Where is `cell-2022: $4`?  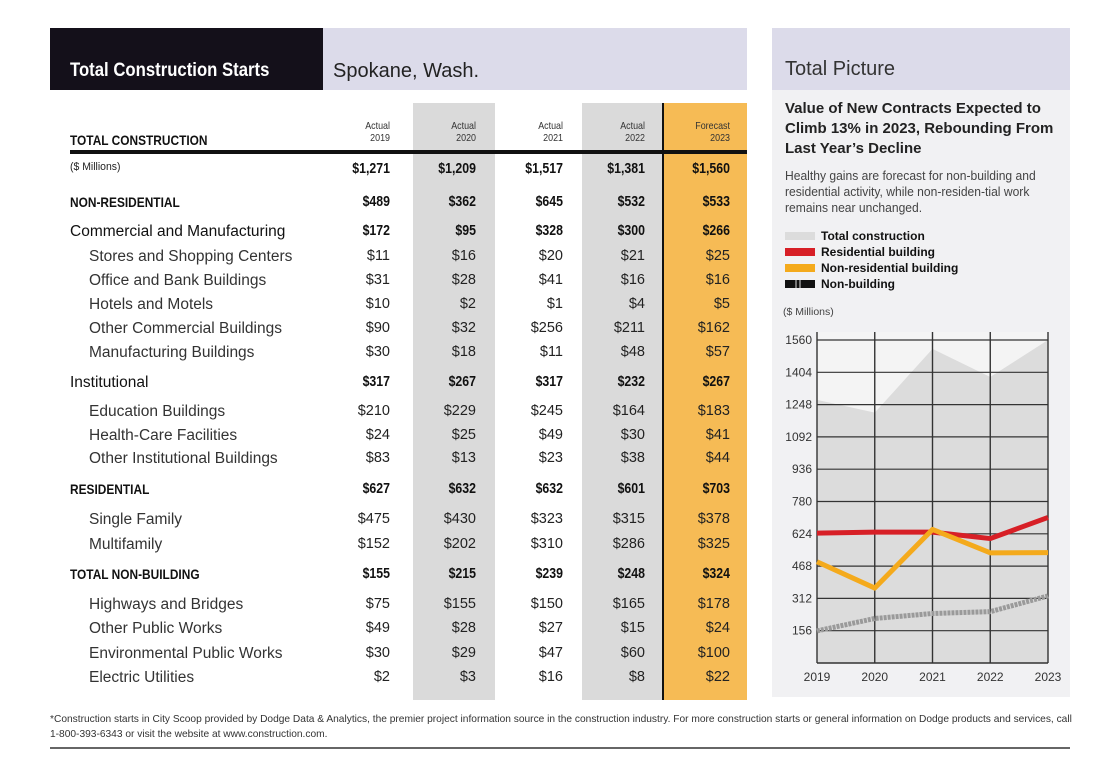
cell-2022: $4 is located at coordinates (636, 304).